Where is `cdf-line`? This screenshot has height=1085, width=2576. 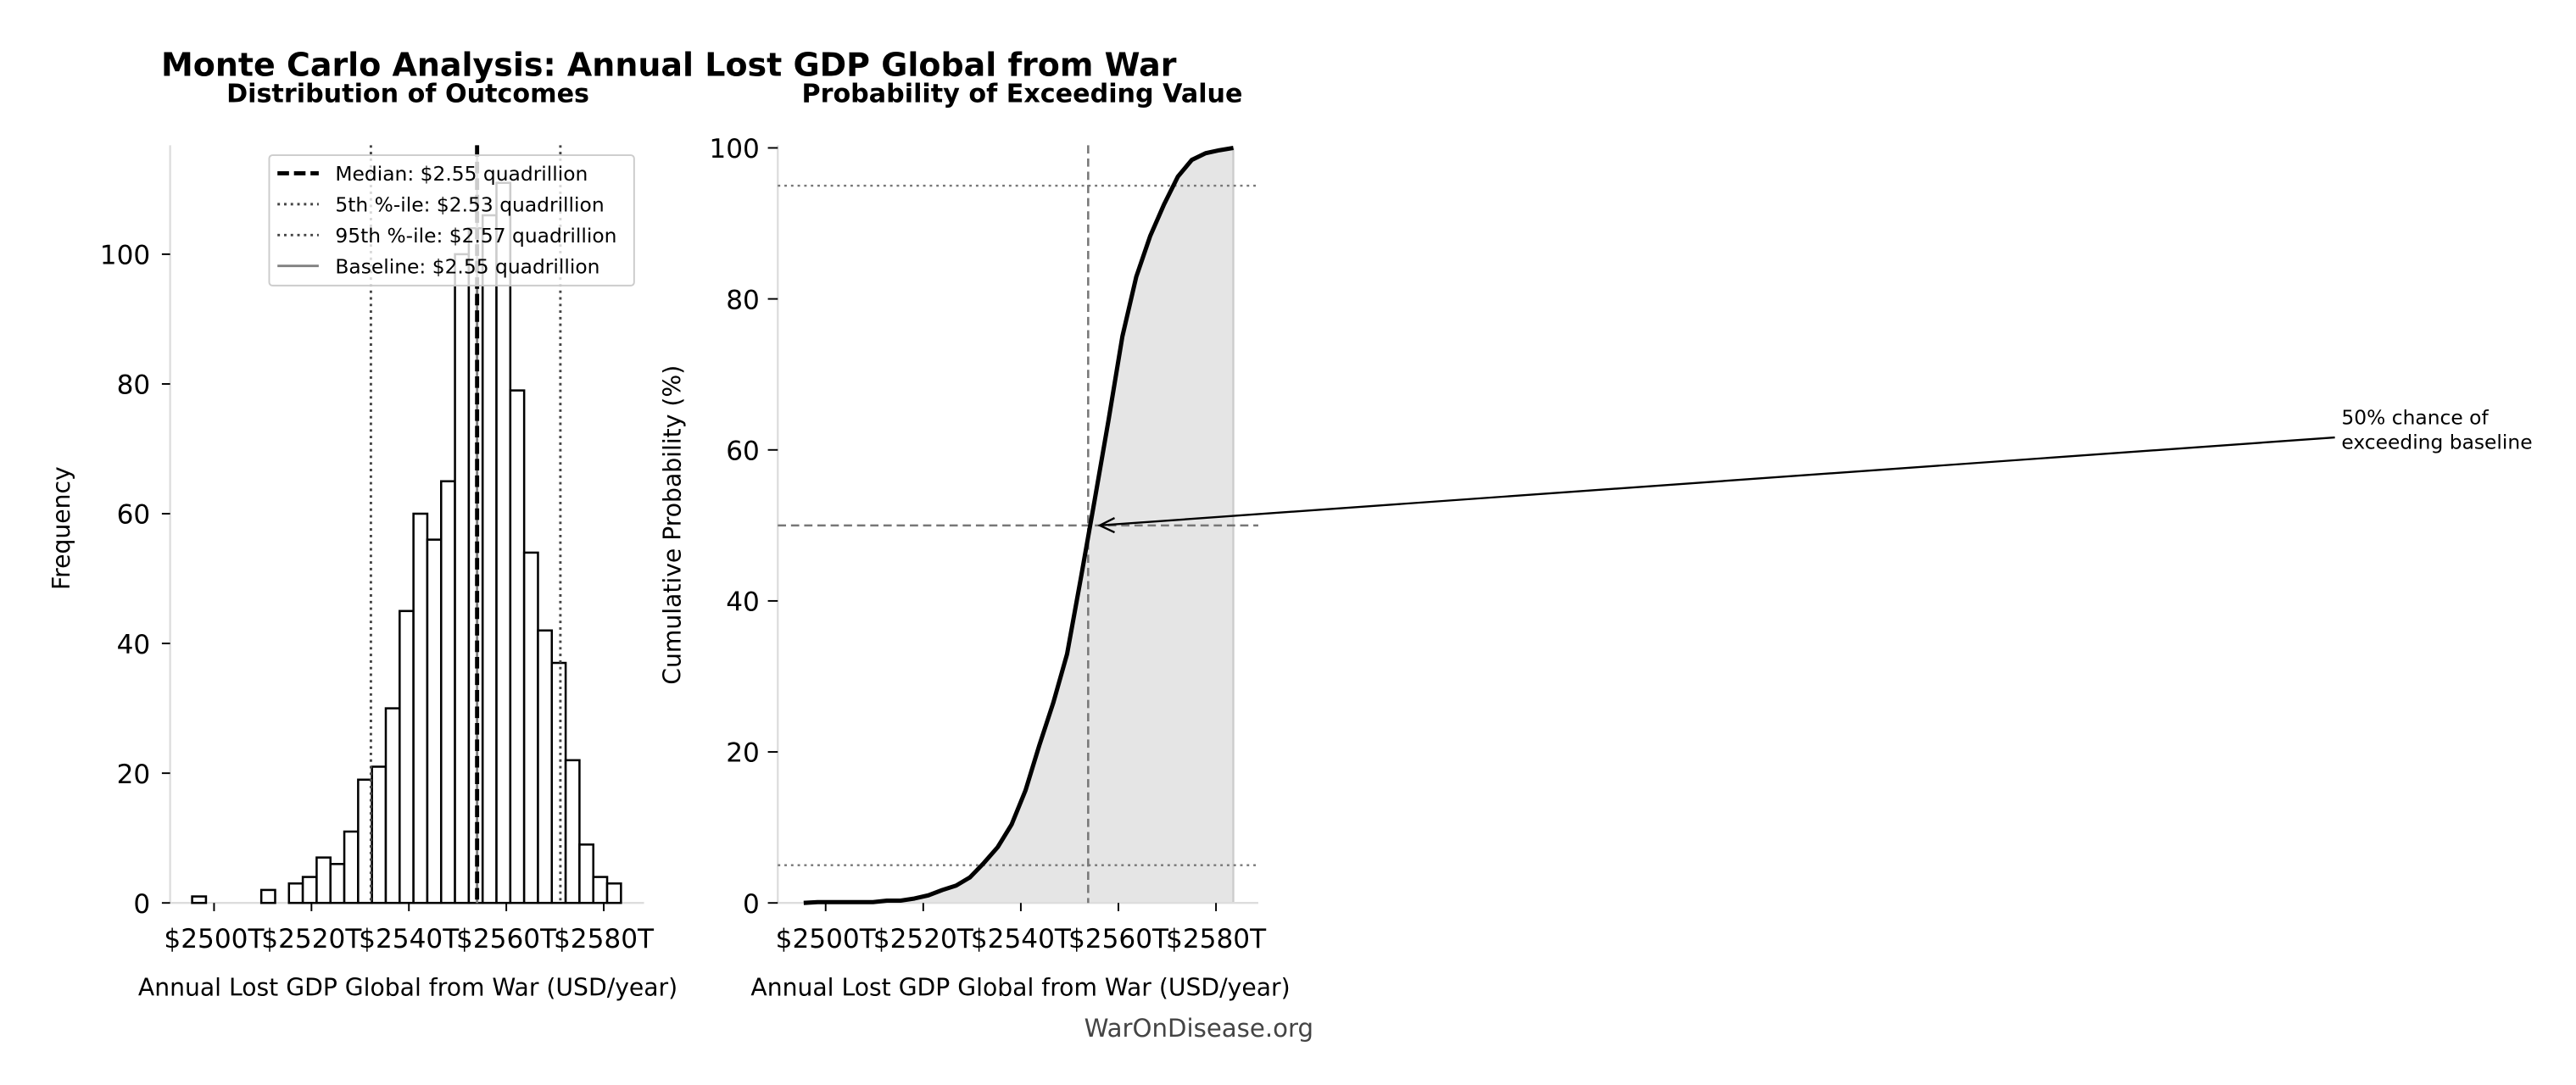
cdf-line is located at coordinates (1018, 525).